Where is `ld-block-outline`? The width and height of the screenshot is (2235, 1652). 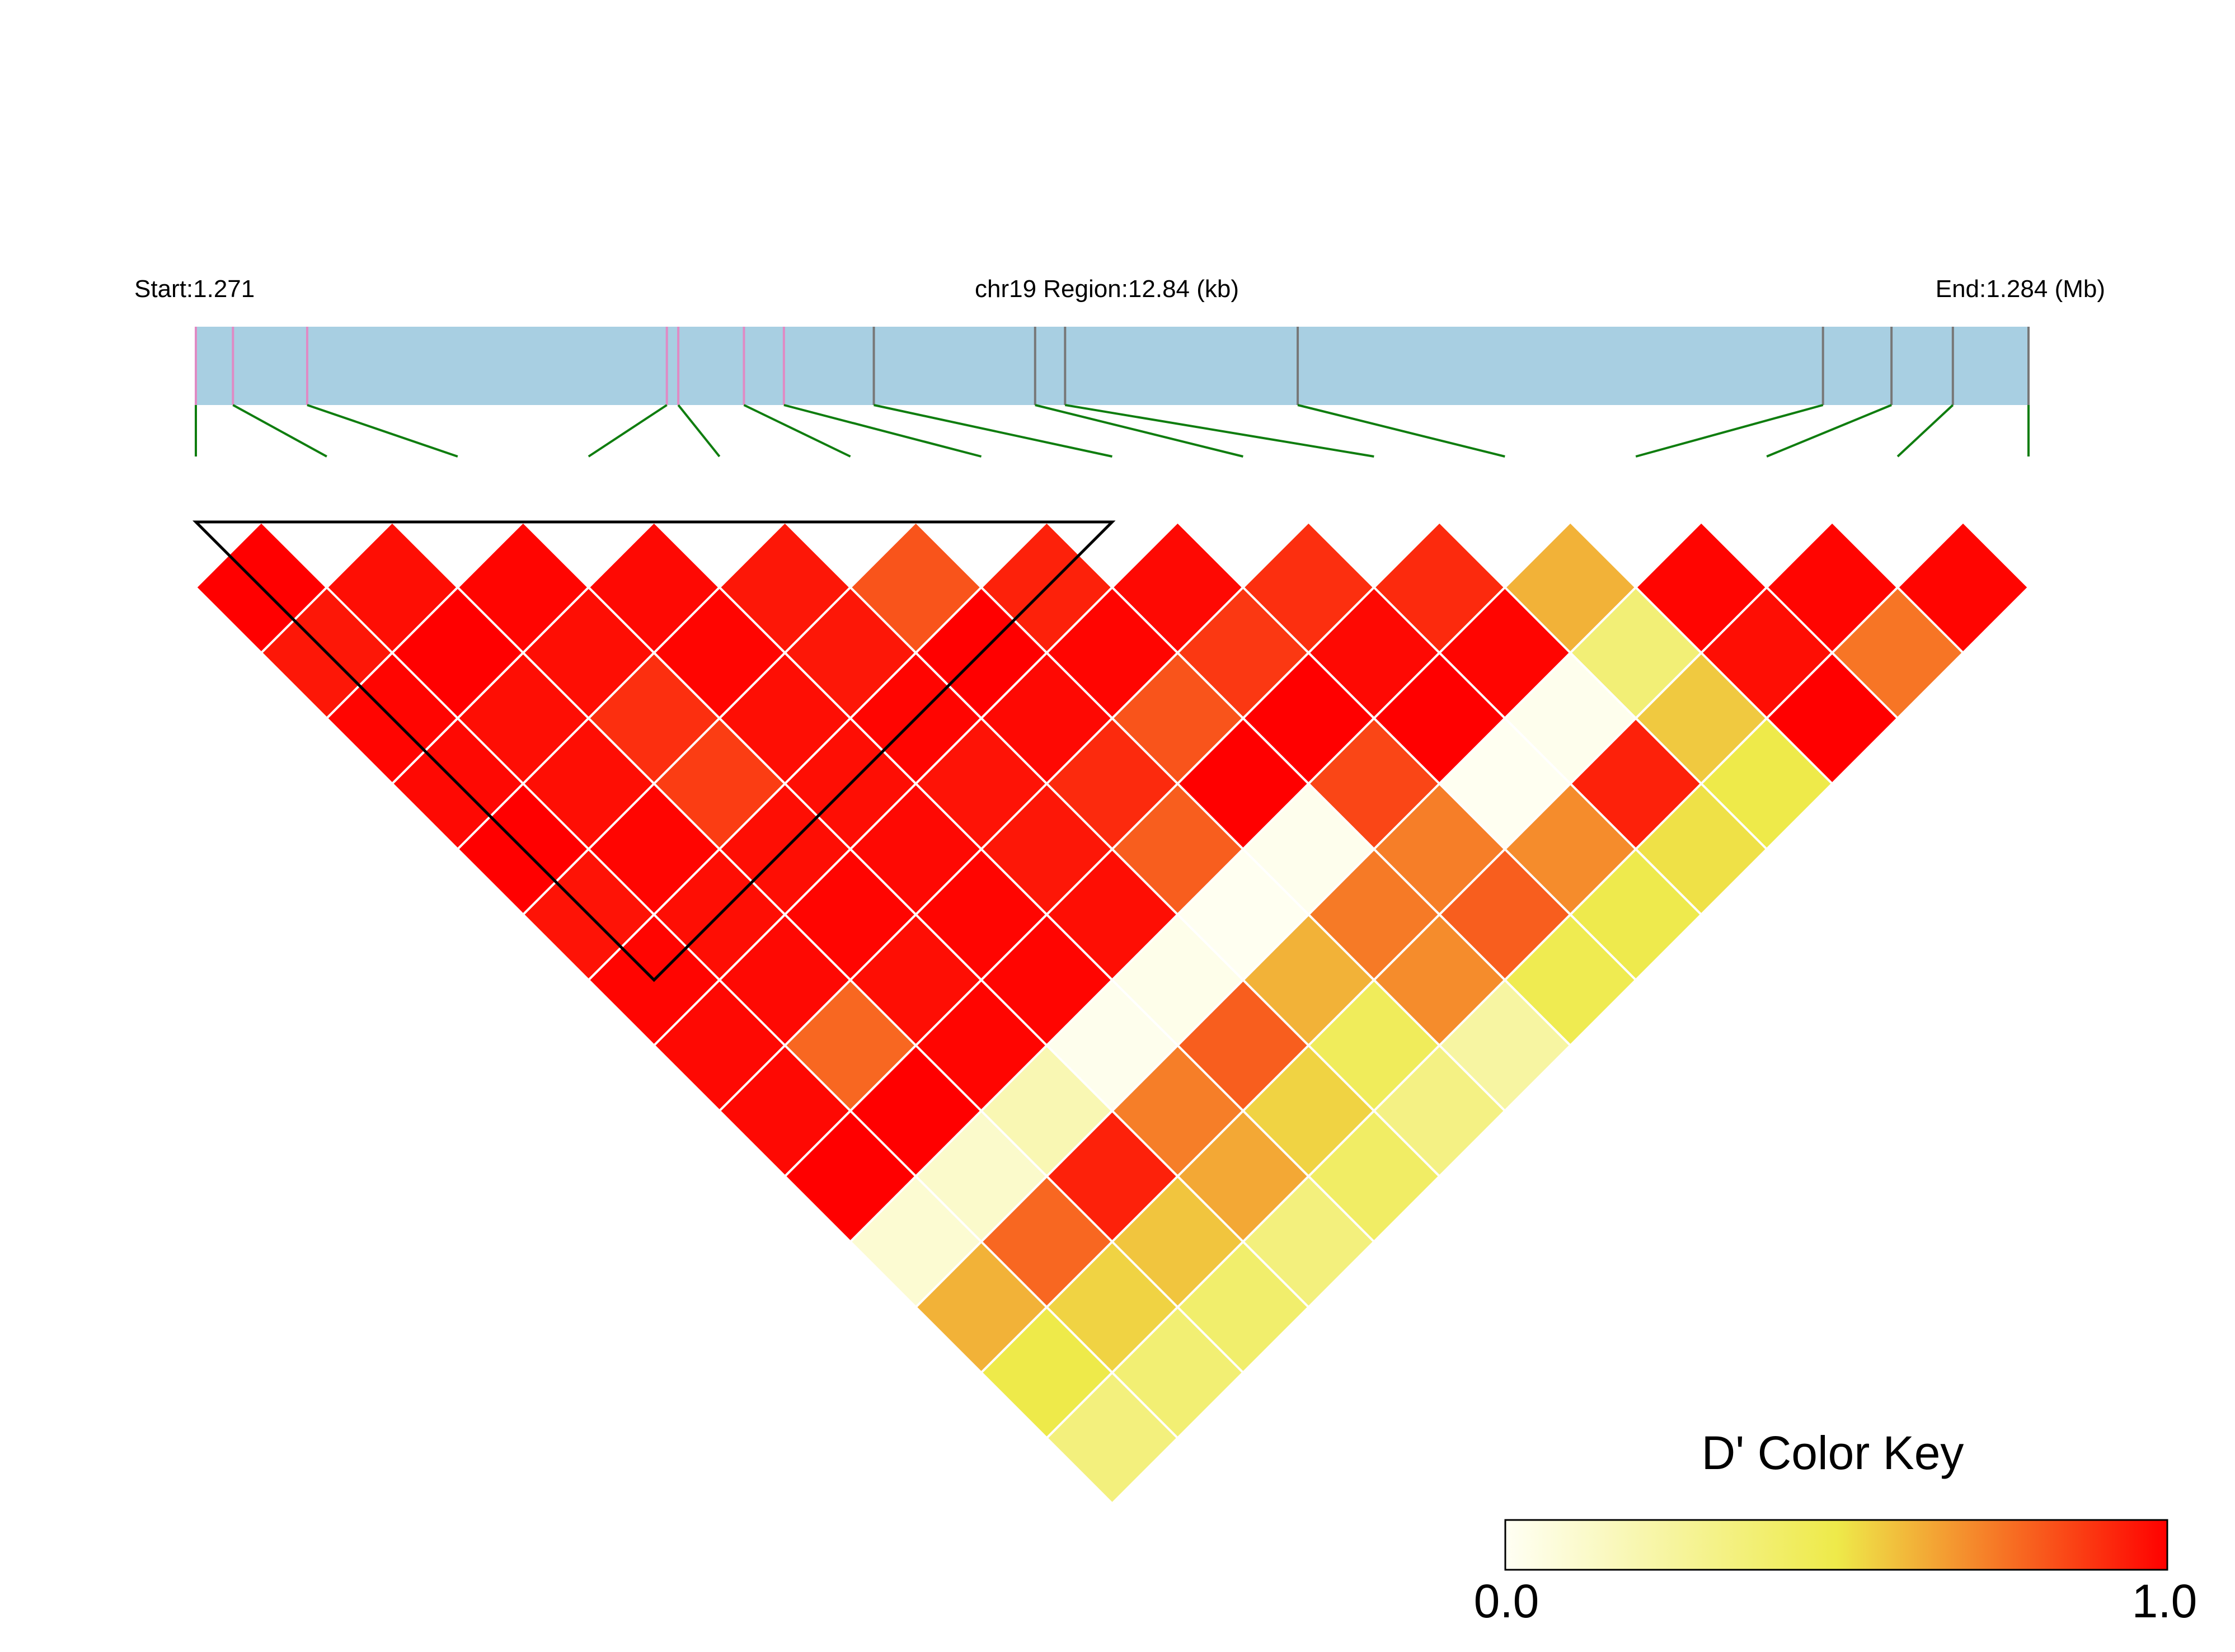 ld-block-outline is located at coordinates (654, 751).